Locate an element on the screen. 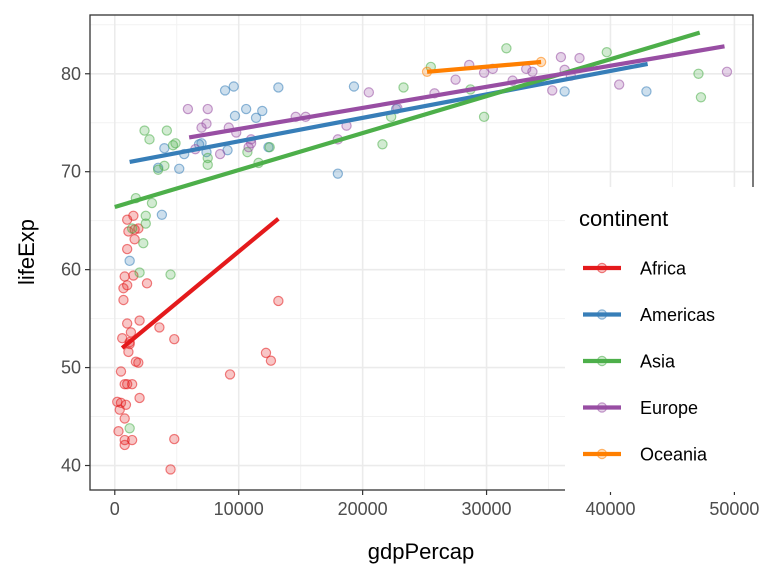  y-axis-ticks: 40 50 60 70 80 is located at coordinates (75, 270).